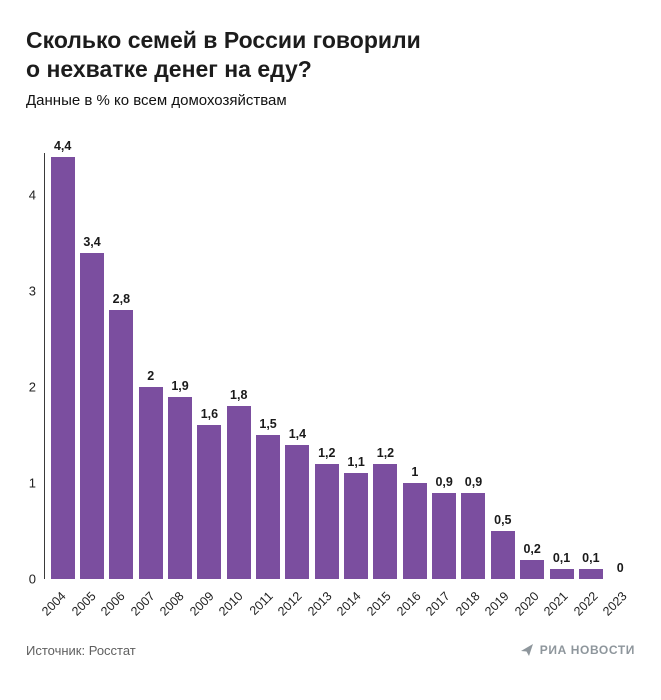 The width and height of the screenshot is (661, 700). Describe the element at coordinates (532, 548) in the screenshot. I see `bar-value-label: 0,2` at that location.